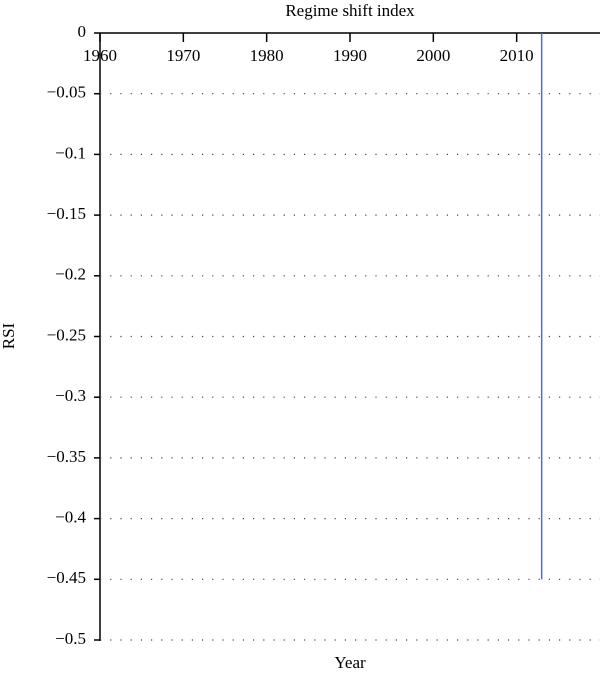 The height and width of the screenshot is (673, 600). I want to click on y-tick-label: −0.35, so click(66, 456).